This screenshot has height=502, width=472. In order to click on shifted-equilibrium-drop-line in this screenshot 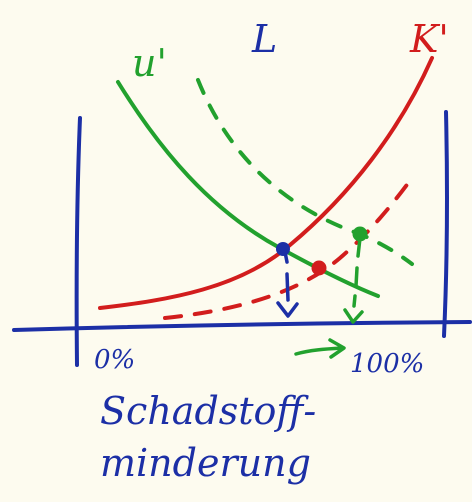, I will do `click(357, 272)`.